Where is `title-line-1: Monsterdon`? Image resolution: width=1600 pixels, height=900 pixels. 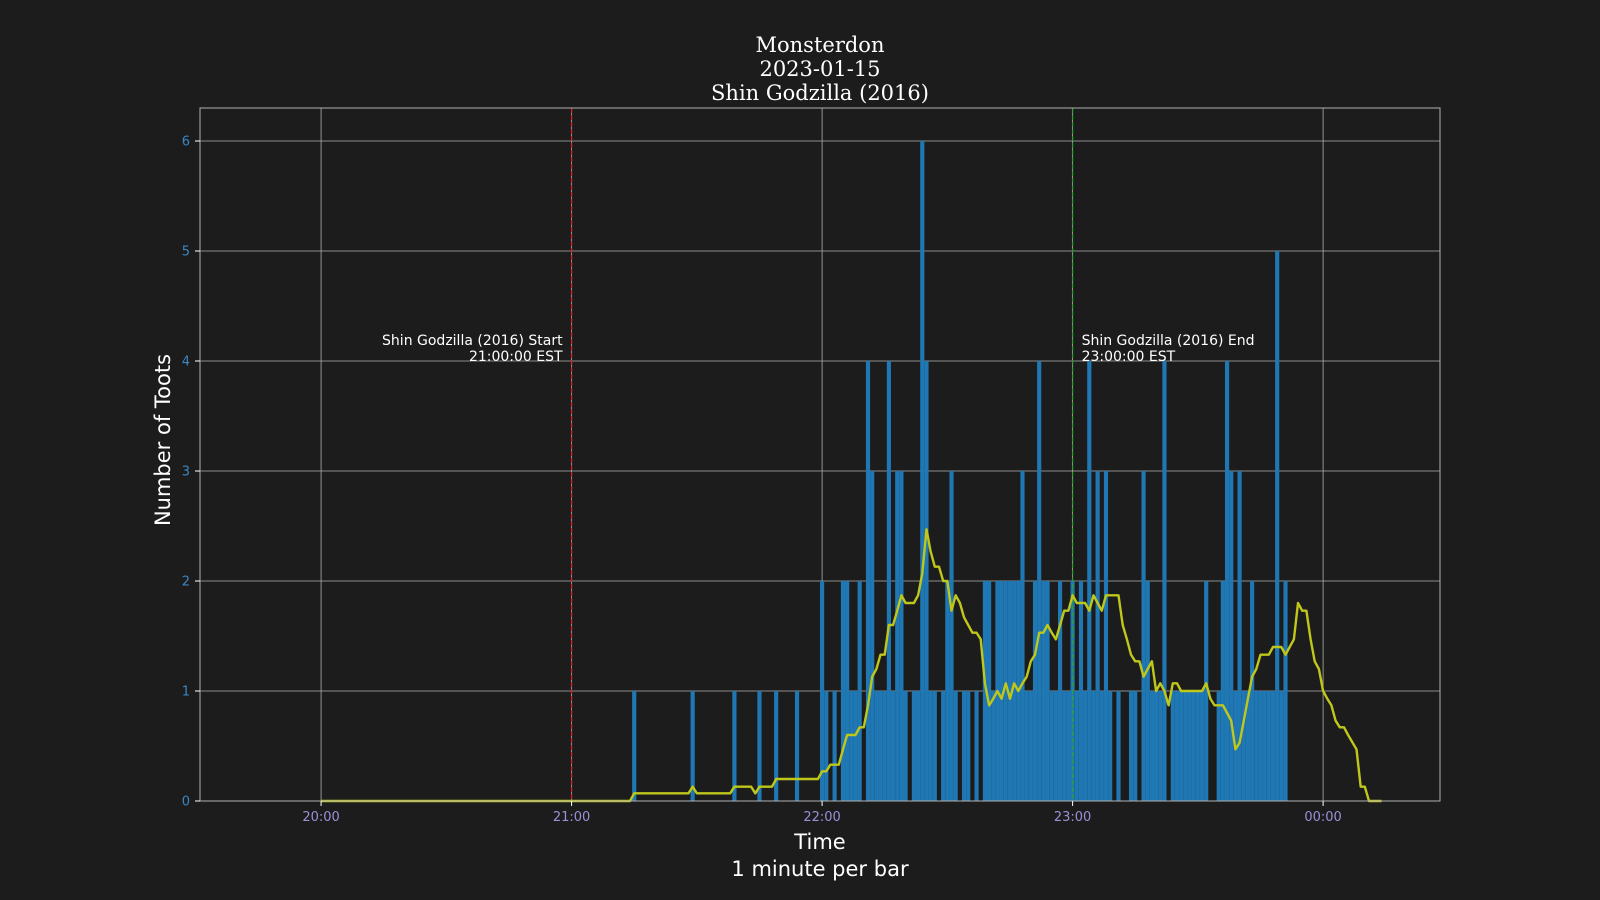 title-line-1: Monsterdon is located at coordinates (820, 45).